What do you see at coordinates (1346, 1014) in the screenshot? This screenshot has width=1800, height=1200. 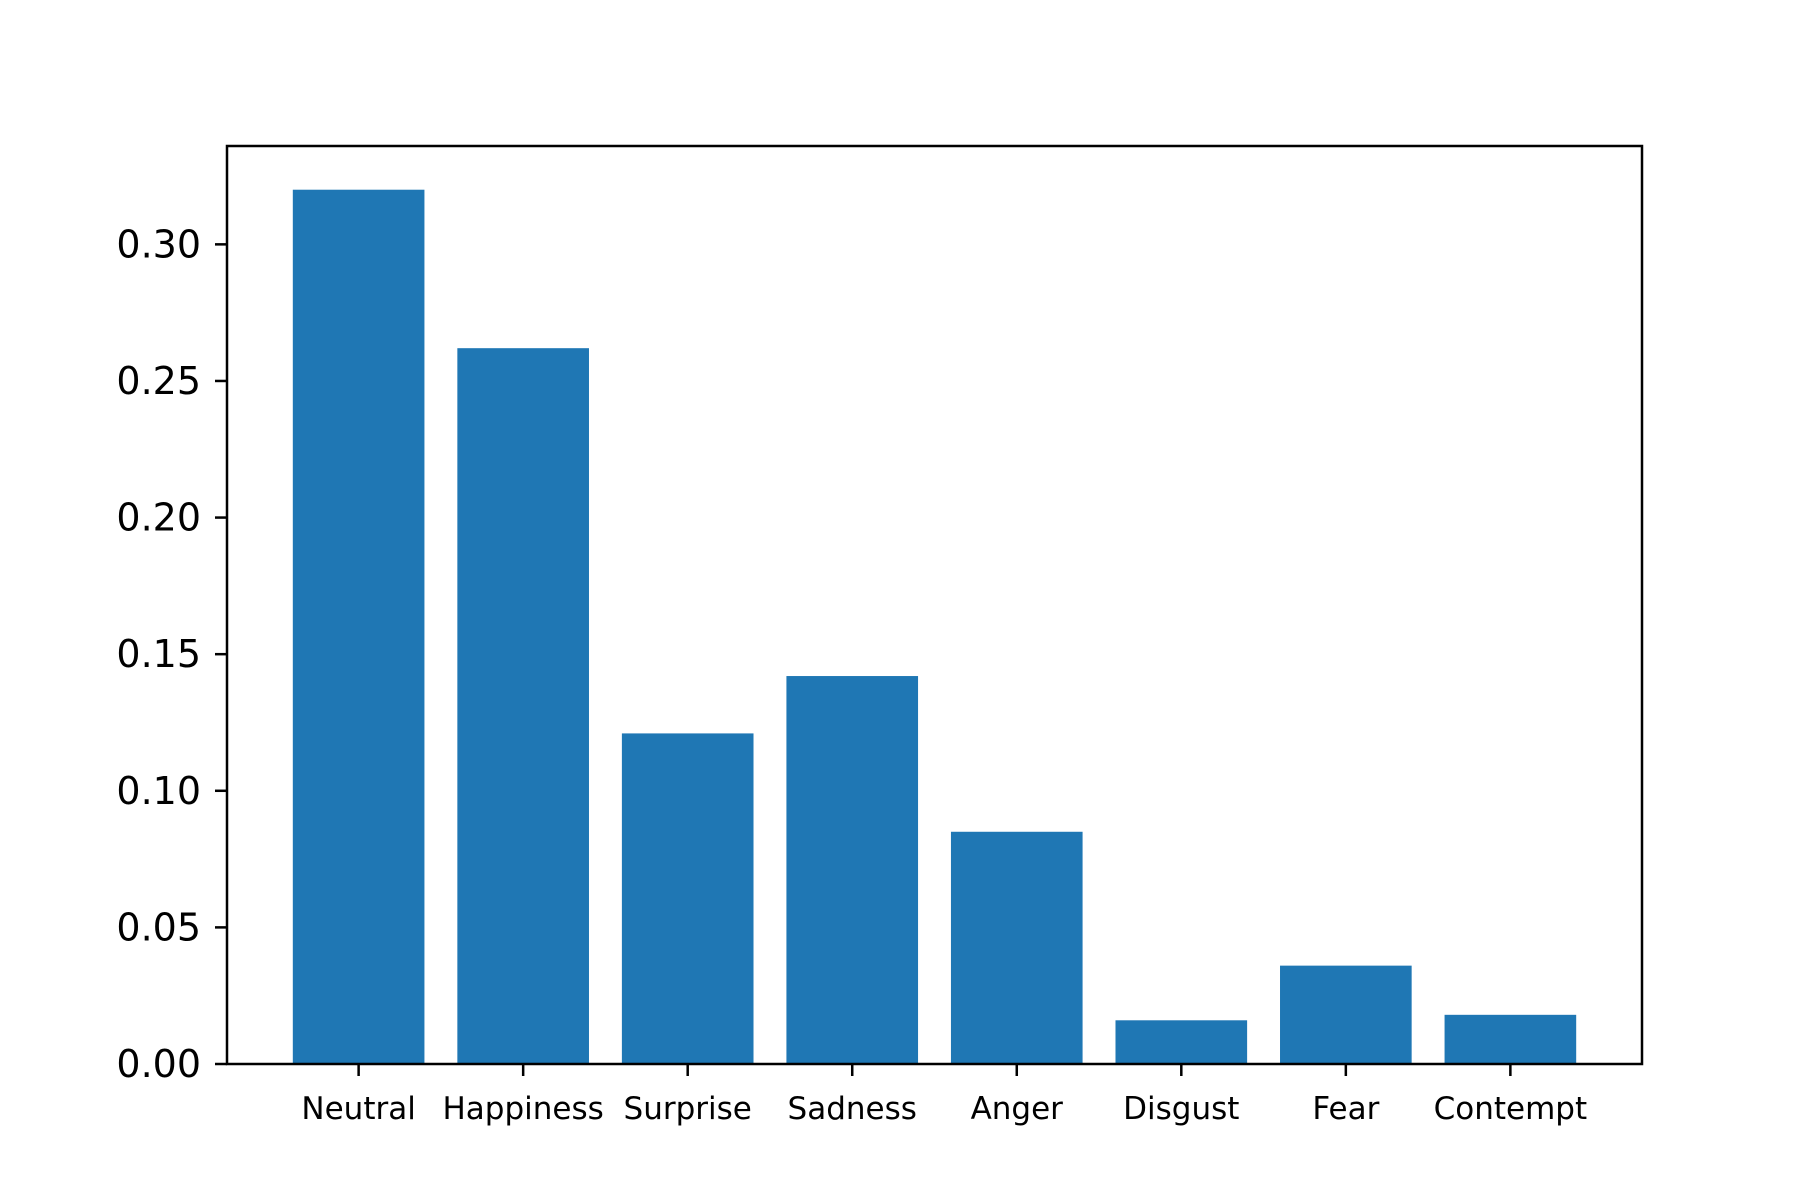 I see `bar-fear` at bounding box center [1346, 1014].